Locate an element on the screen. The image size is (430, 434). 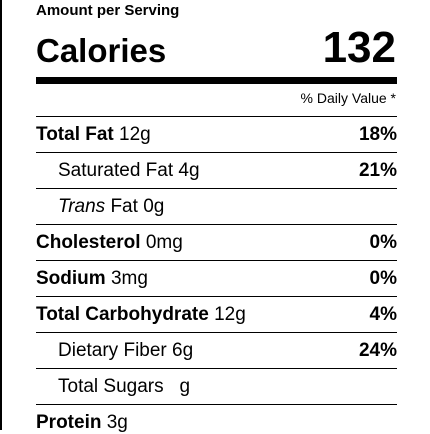
nutrient-label: Protein 3g is located at coordinates (82, 423).